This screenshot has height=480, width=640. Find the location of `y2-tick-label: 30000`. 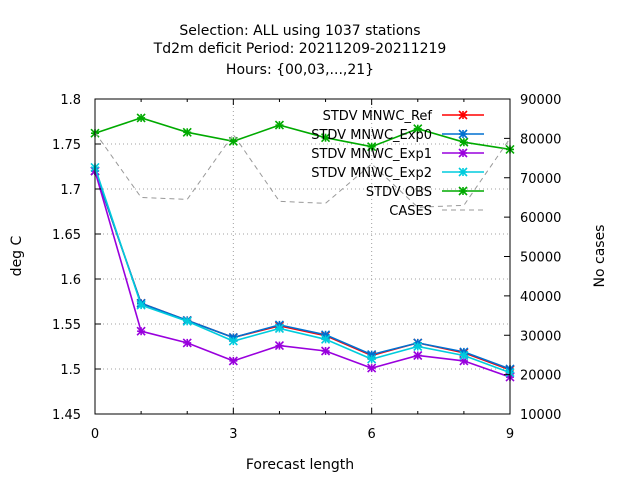

y2-tick-label: 30000 is located at coordinates (540, 336).